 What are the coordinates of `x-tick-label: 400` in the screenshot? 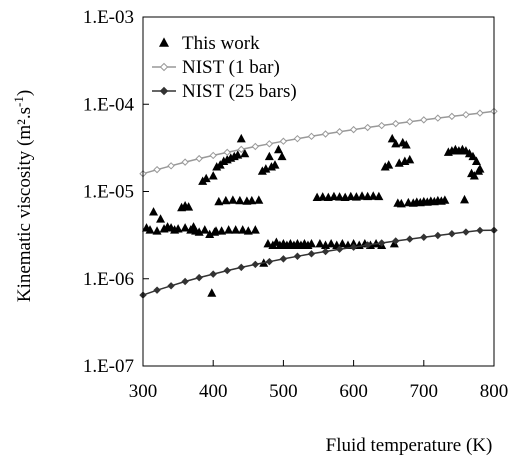 It's located at (213, 391).